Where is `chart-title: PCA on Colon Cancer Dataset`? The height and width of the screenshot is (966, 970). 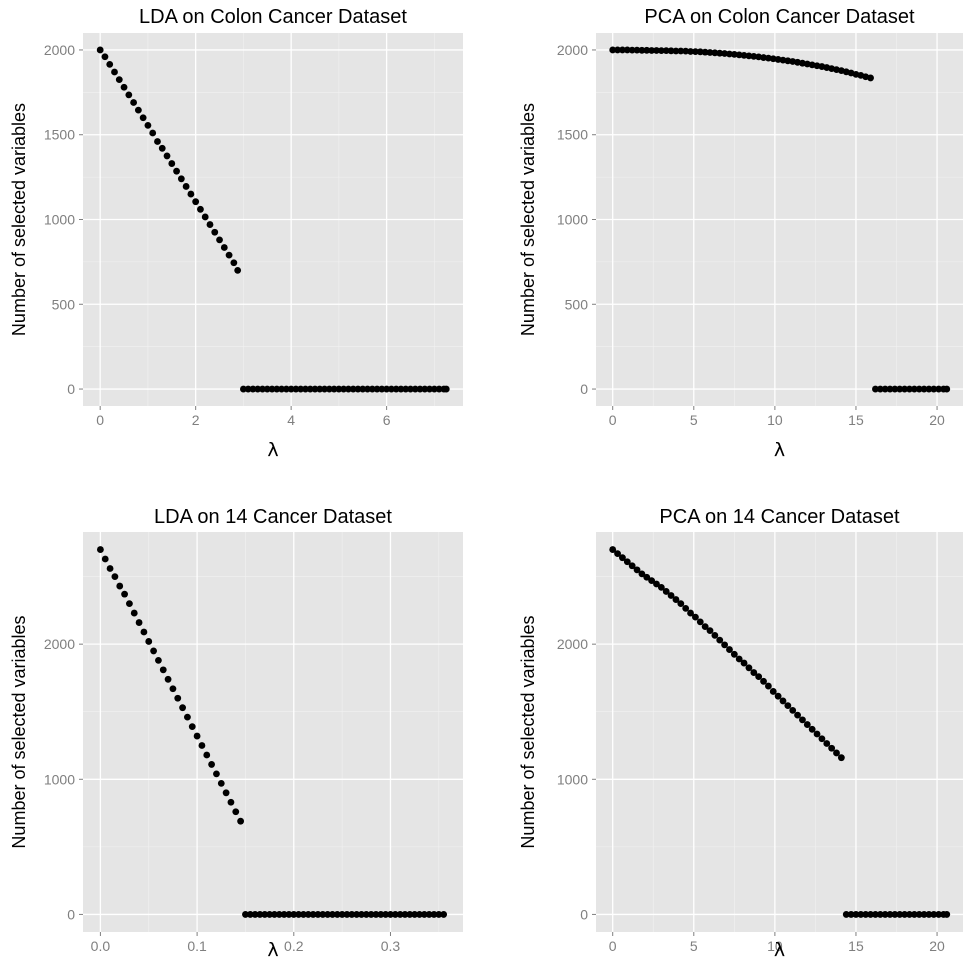 chart-title: PCA on Colon Cancer Dataset is located at coordinates (779, 17).